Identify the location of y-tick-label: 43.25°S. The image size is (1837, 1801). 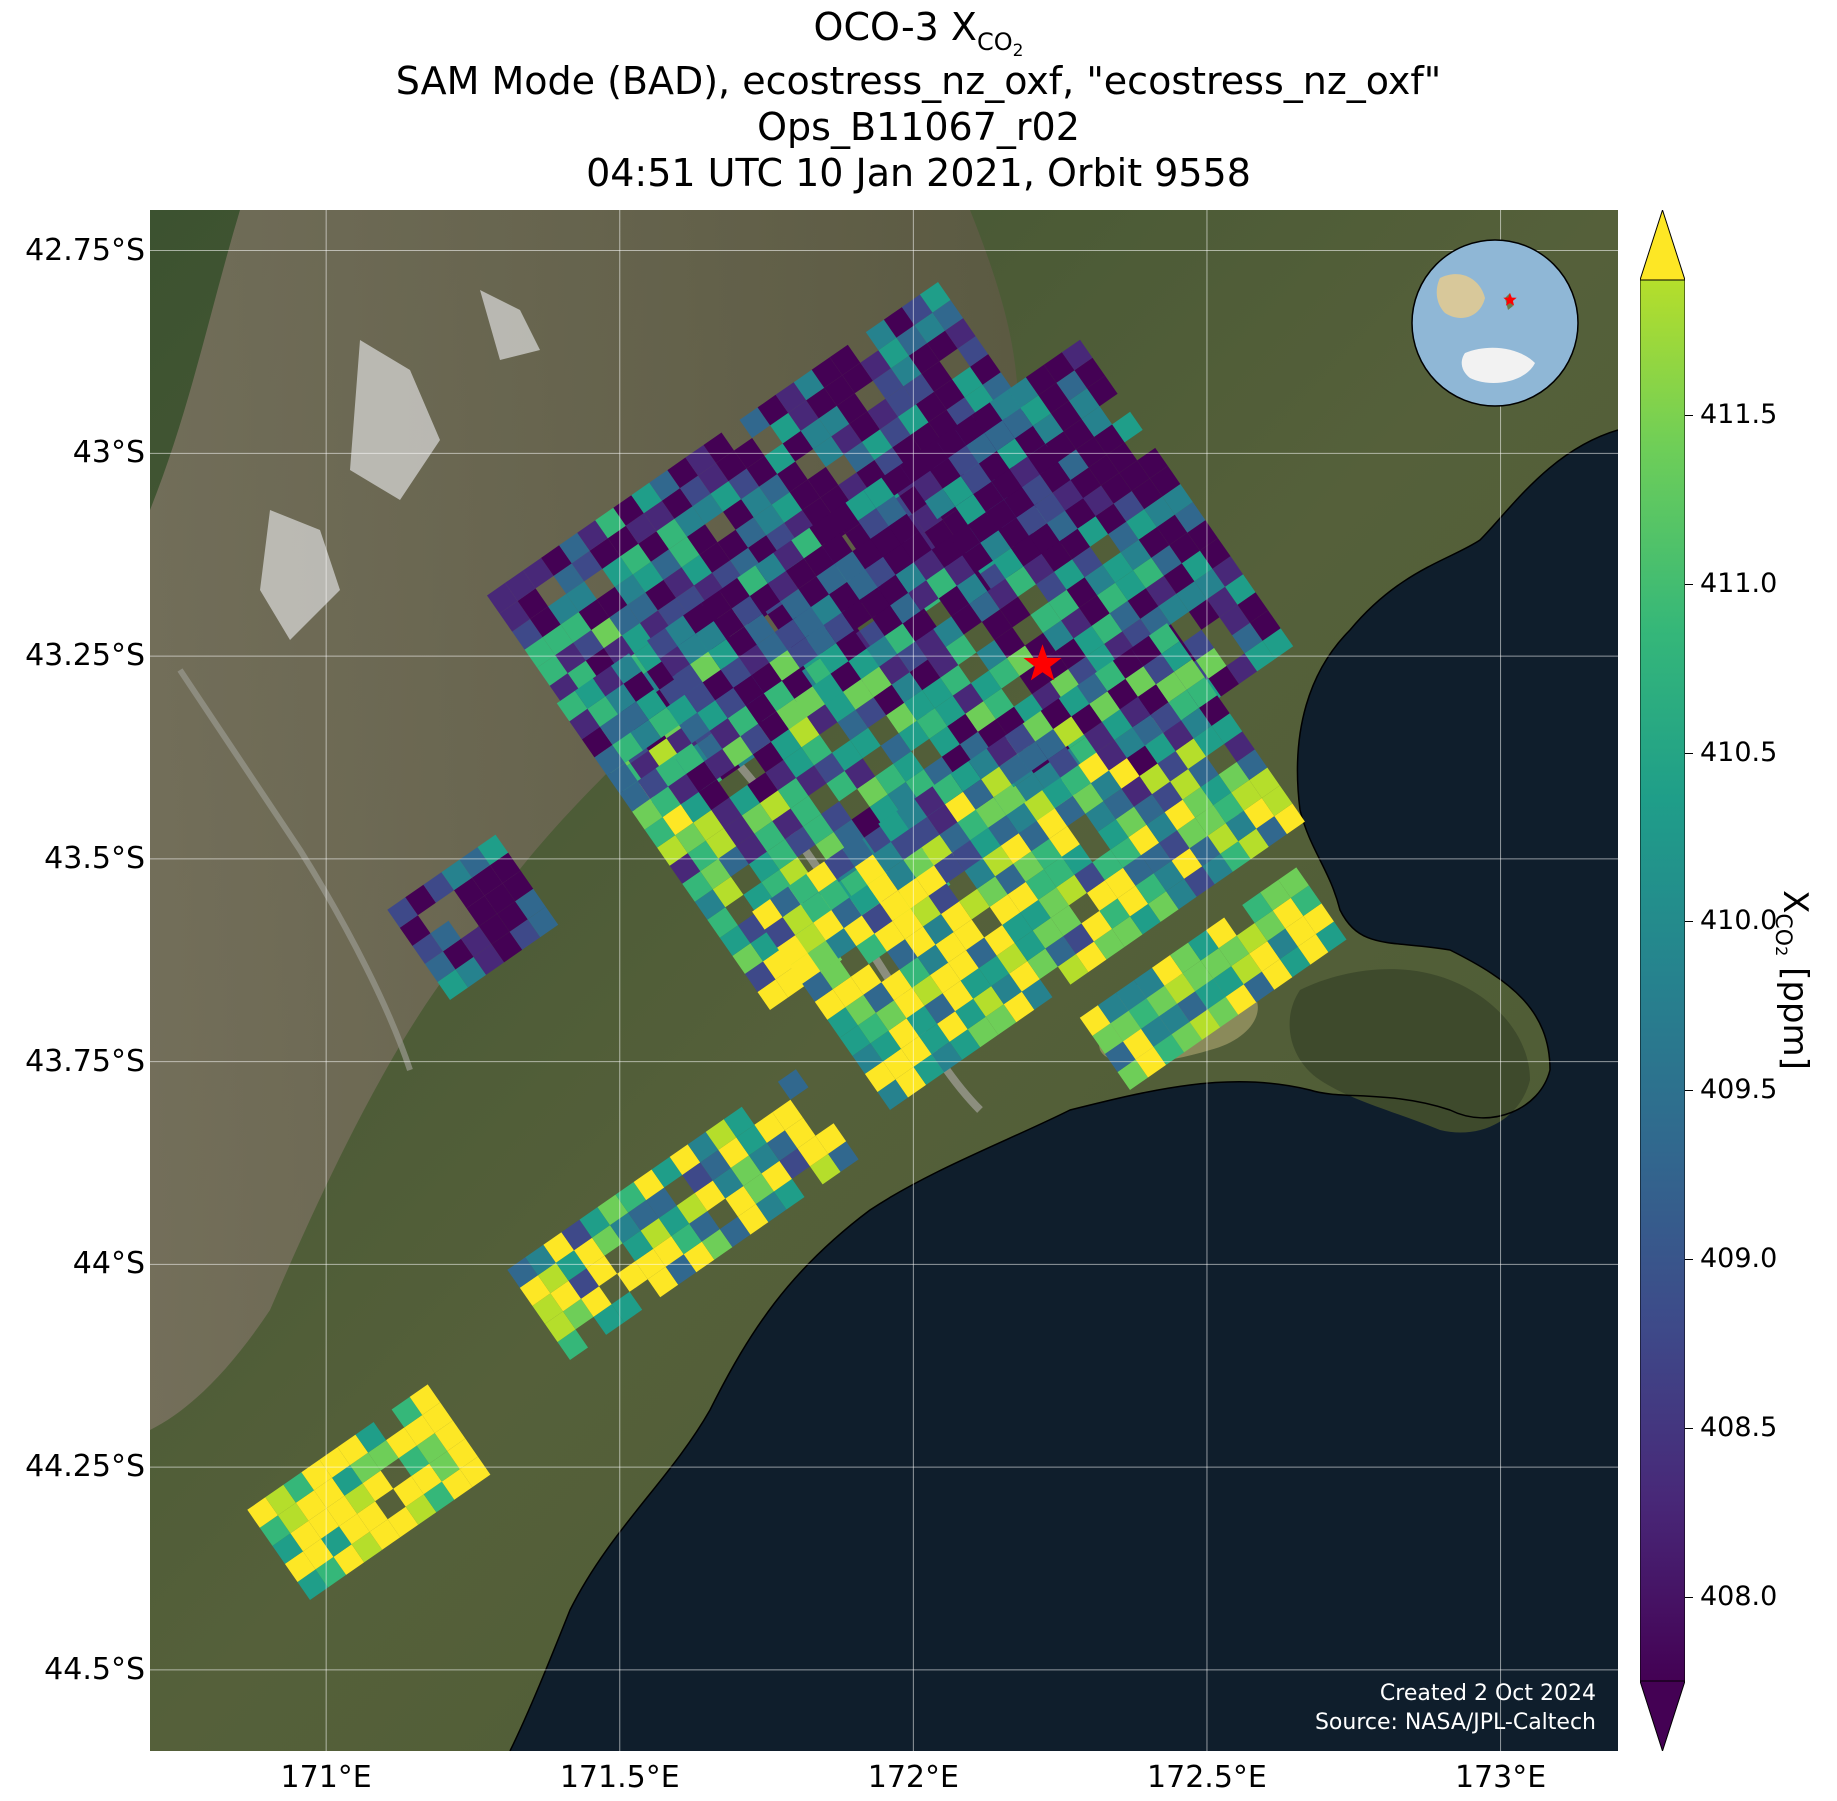
(85, 656).